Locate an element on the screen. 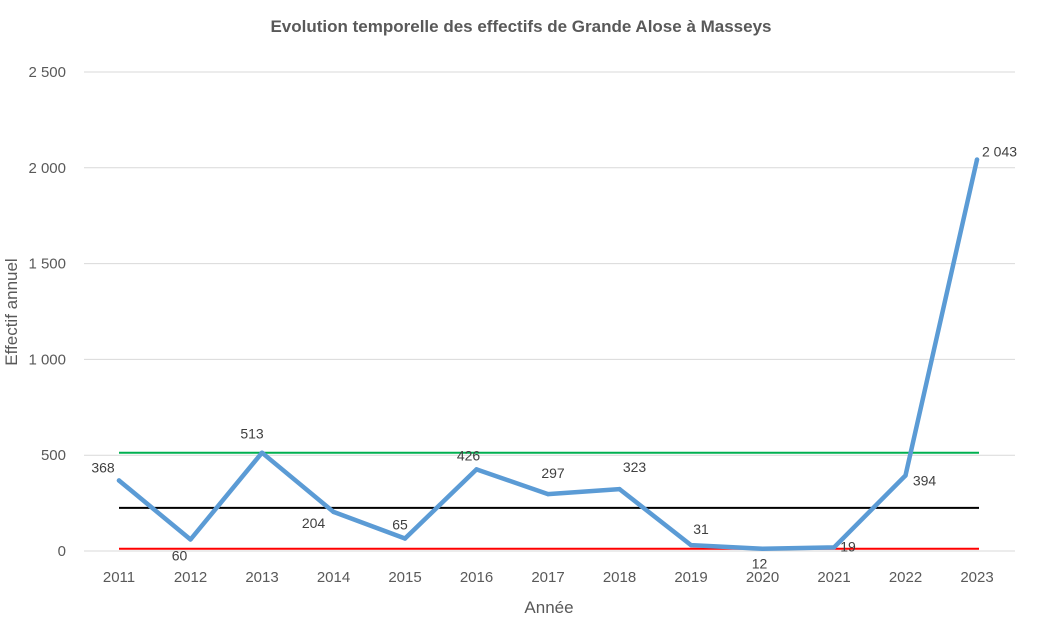 This screenshot has width=1042, height=627. data-label: 426 is located at coordinates (469, 455).